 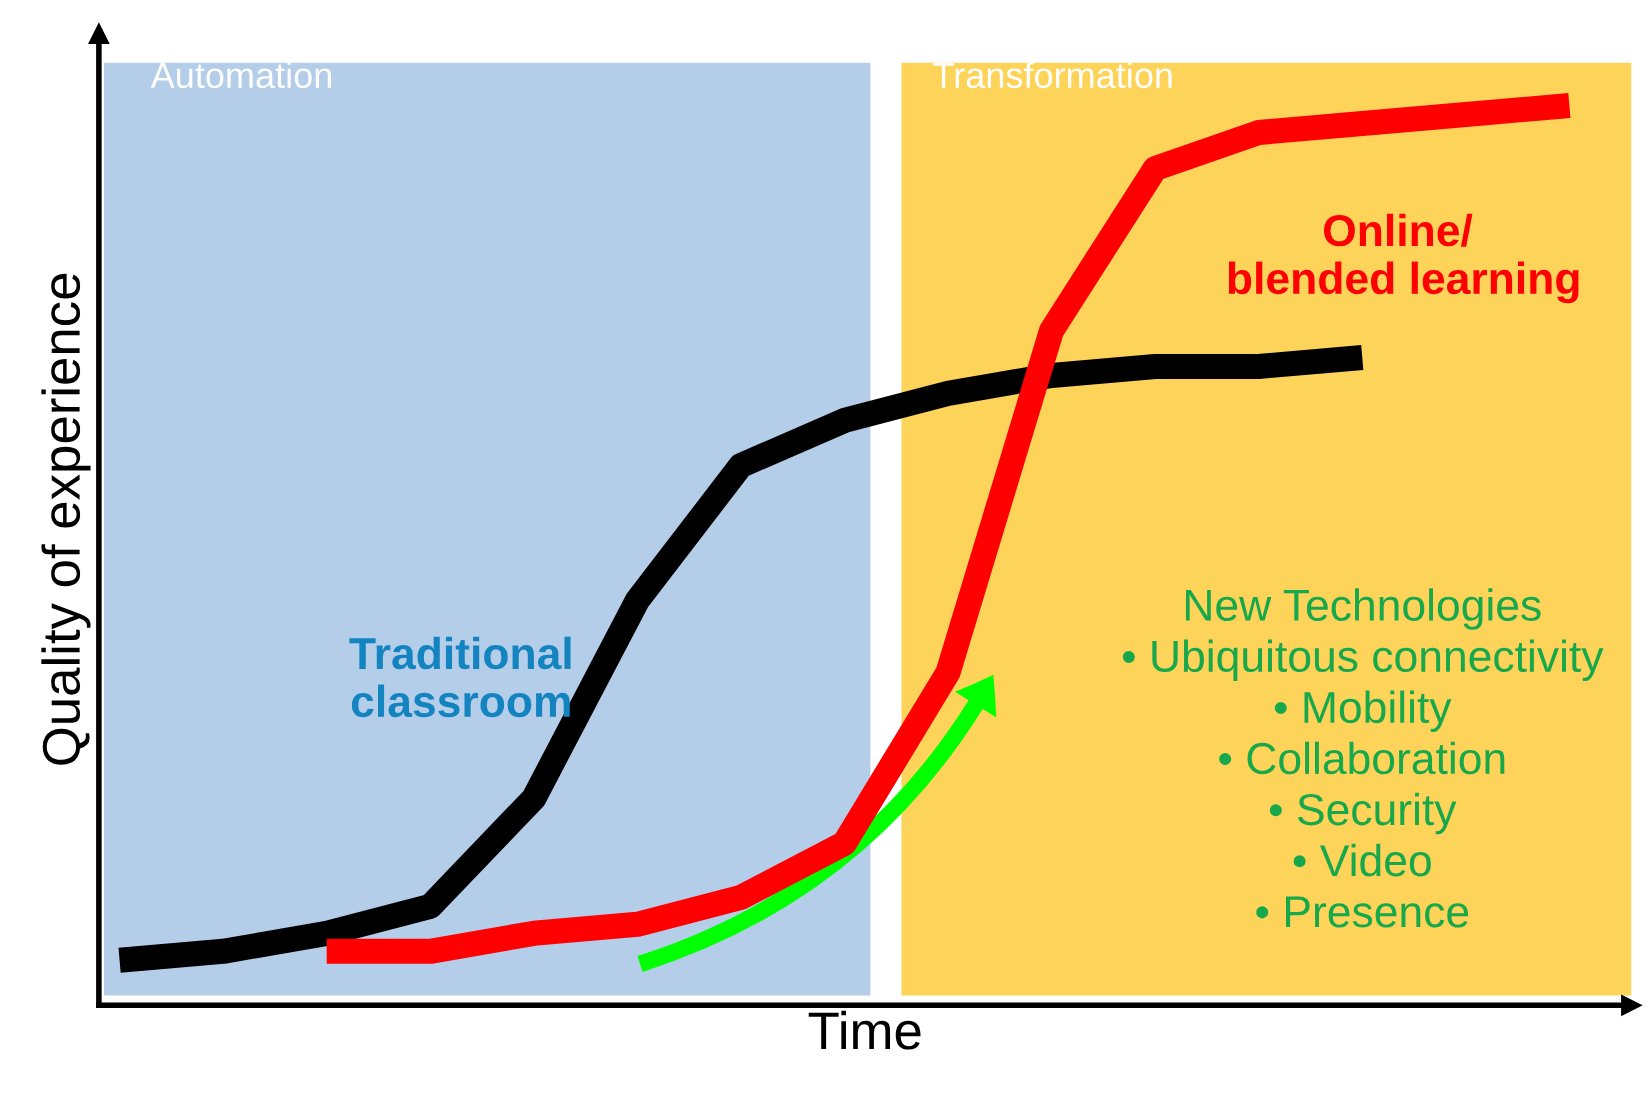 What do you see at coordinates (240, 75) in the screenshot?
I see `text: Automation` at bounding box center [240, 75].